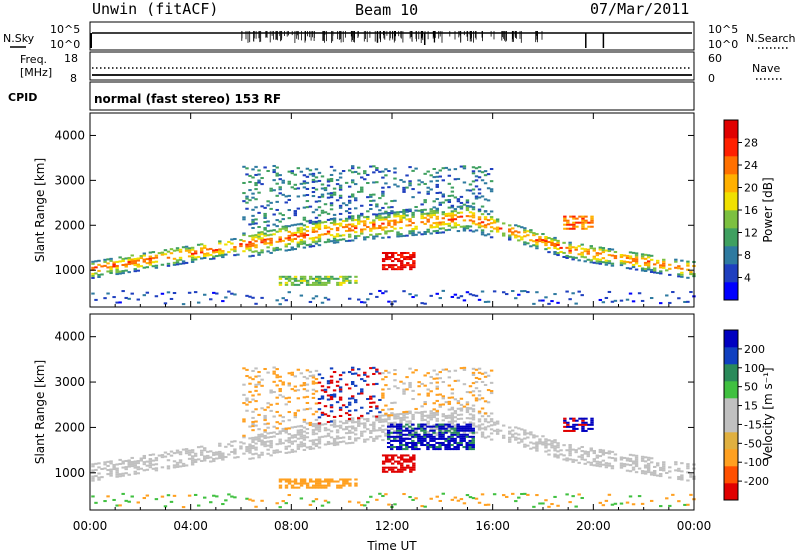 The image size is (800, 554). Describe the element at coordinates (723, 44) in the screenshot. I see `nsearch-tick-bottom: 10^0` at that location.